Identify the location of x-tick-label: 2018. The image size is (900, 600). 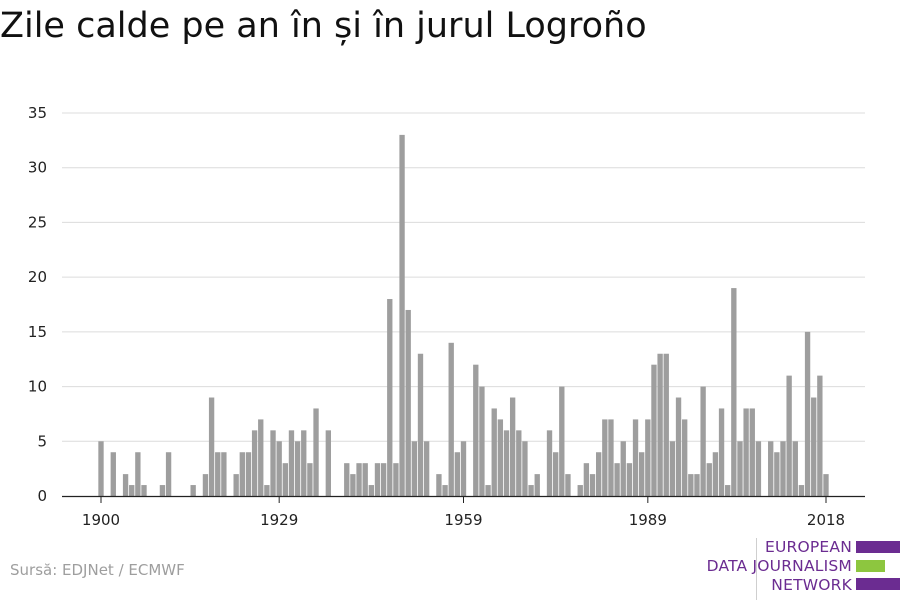
(826, 520).